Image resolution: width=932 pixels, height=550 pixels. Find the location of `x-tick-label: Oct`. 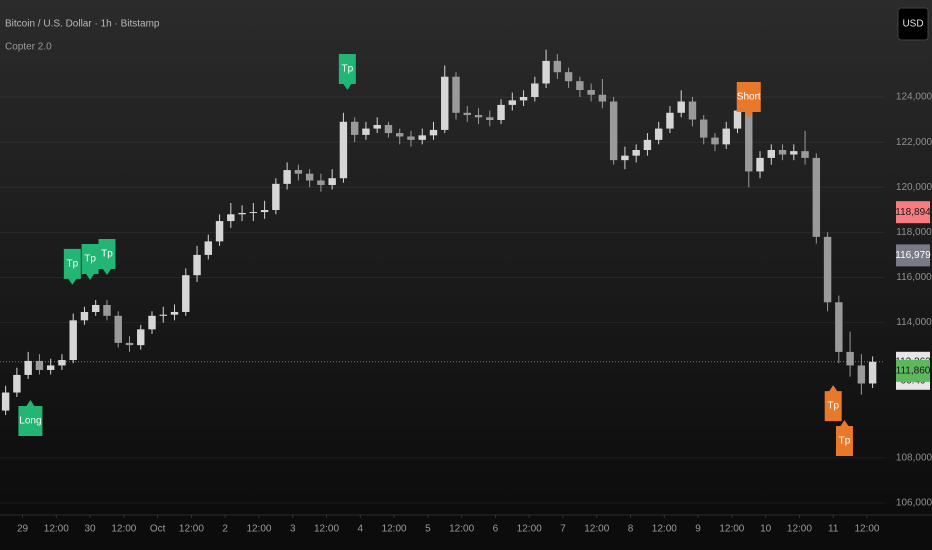

x-tick-label: Oct is located at coordinates (158, 529).